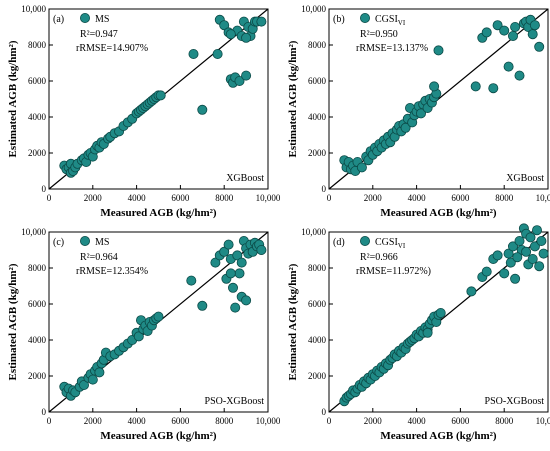  I want to click on legend-label-main: CGSI, so click(386, 19).